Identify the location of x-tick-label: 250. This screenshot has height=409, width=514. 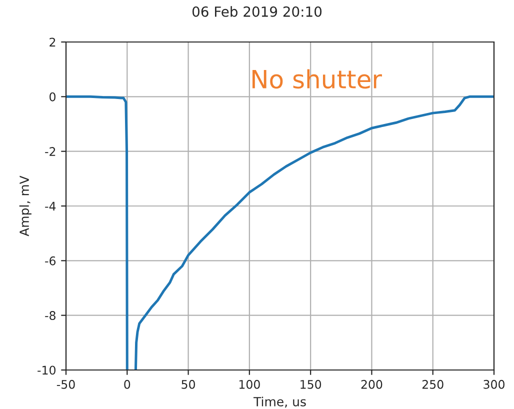
(433, 384).